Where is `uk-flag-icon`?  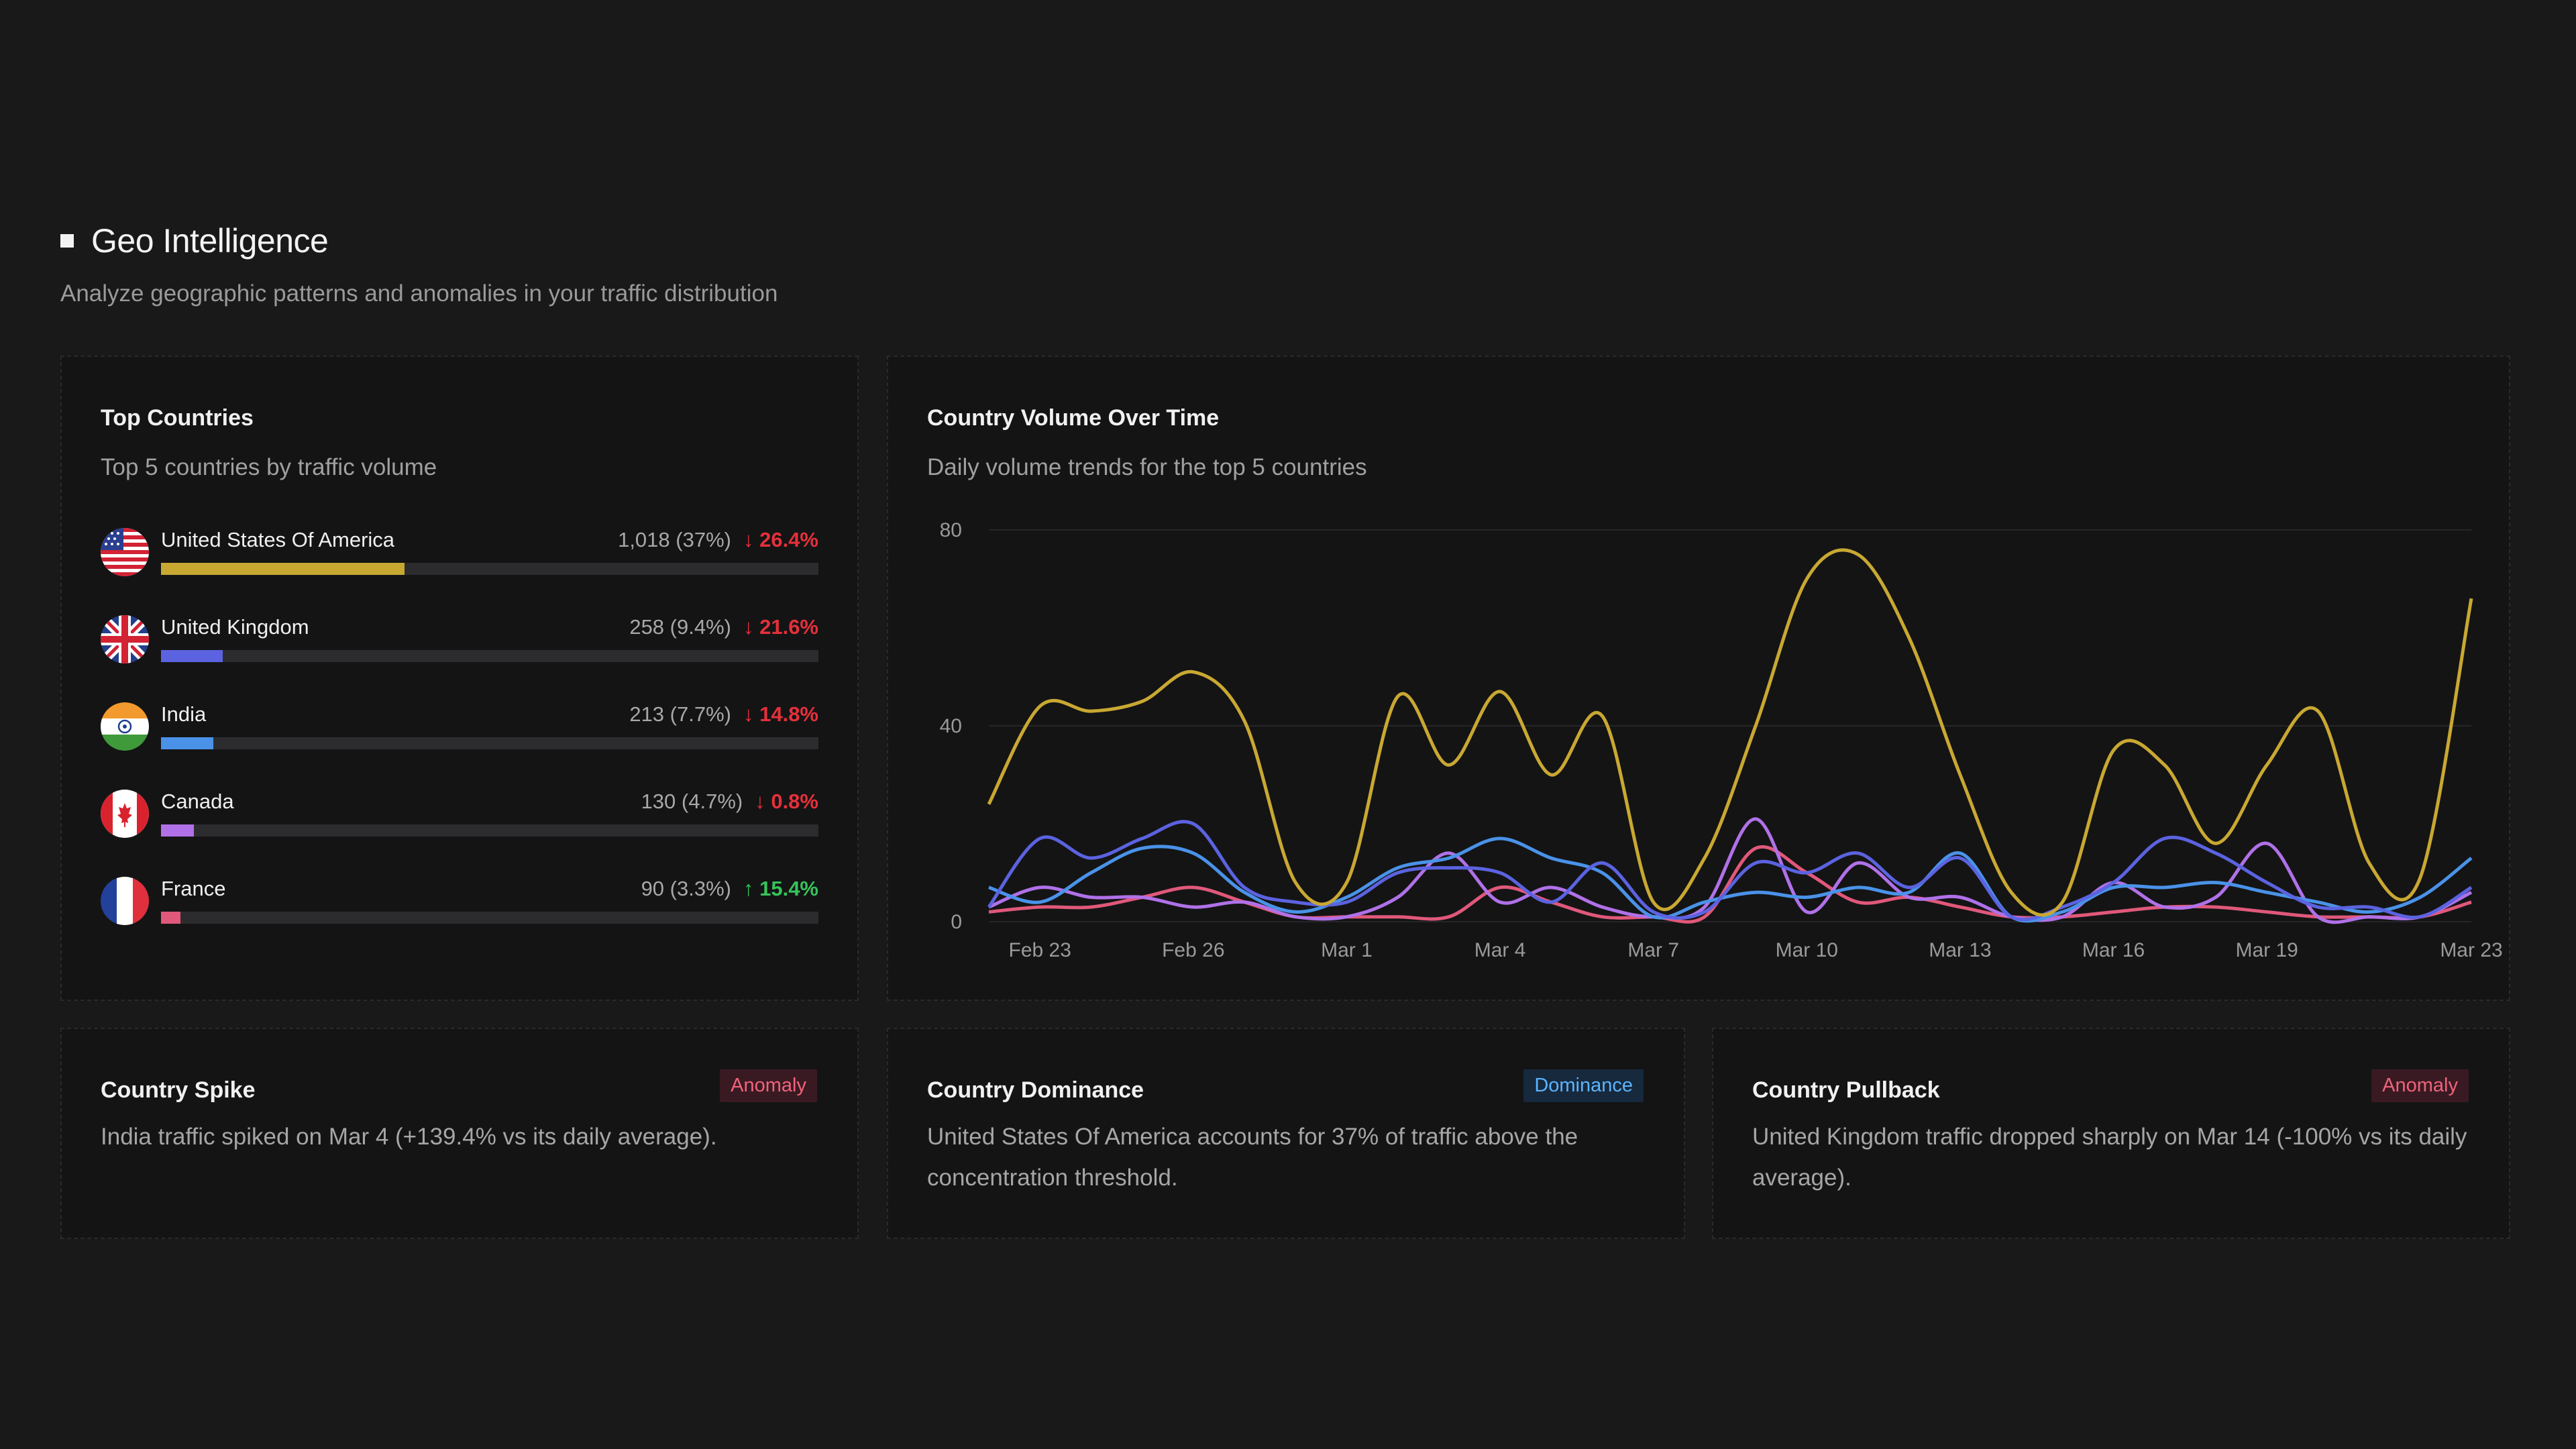 uk-flag-icon is located at coordinates (125, 639).